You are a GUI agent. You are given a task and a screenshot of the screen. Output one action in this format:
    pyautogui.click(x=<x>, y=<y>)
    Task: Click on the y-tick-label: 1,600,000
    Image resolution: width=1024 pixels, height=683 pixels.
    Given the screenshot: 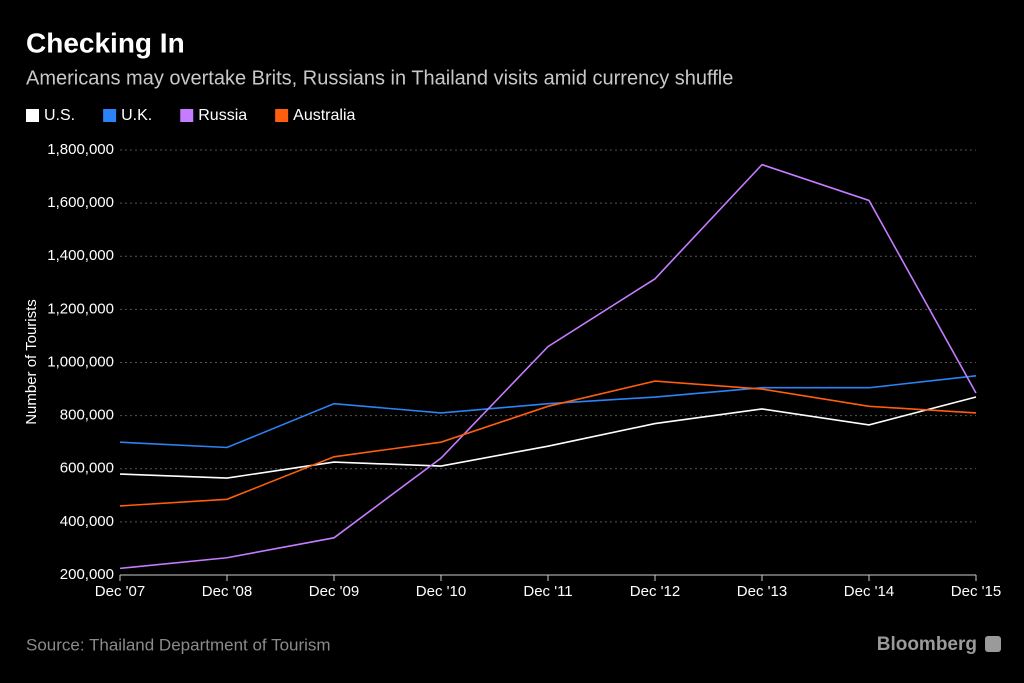 What is the action you would take?
    pyautogui.click(x=80, y=202)
    